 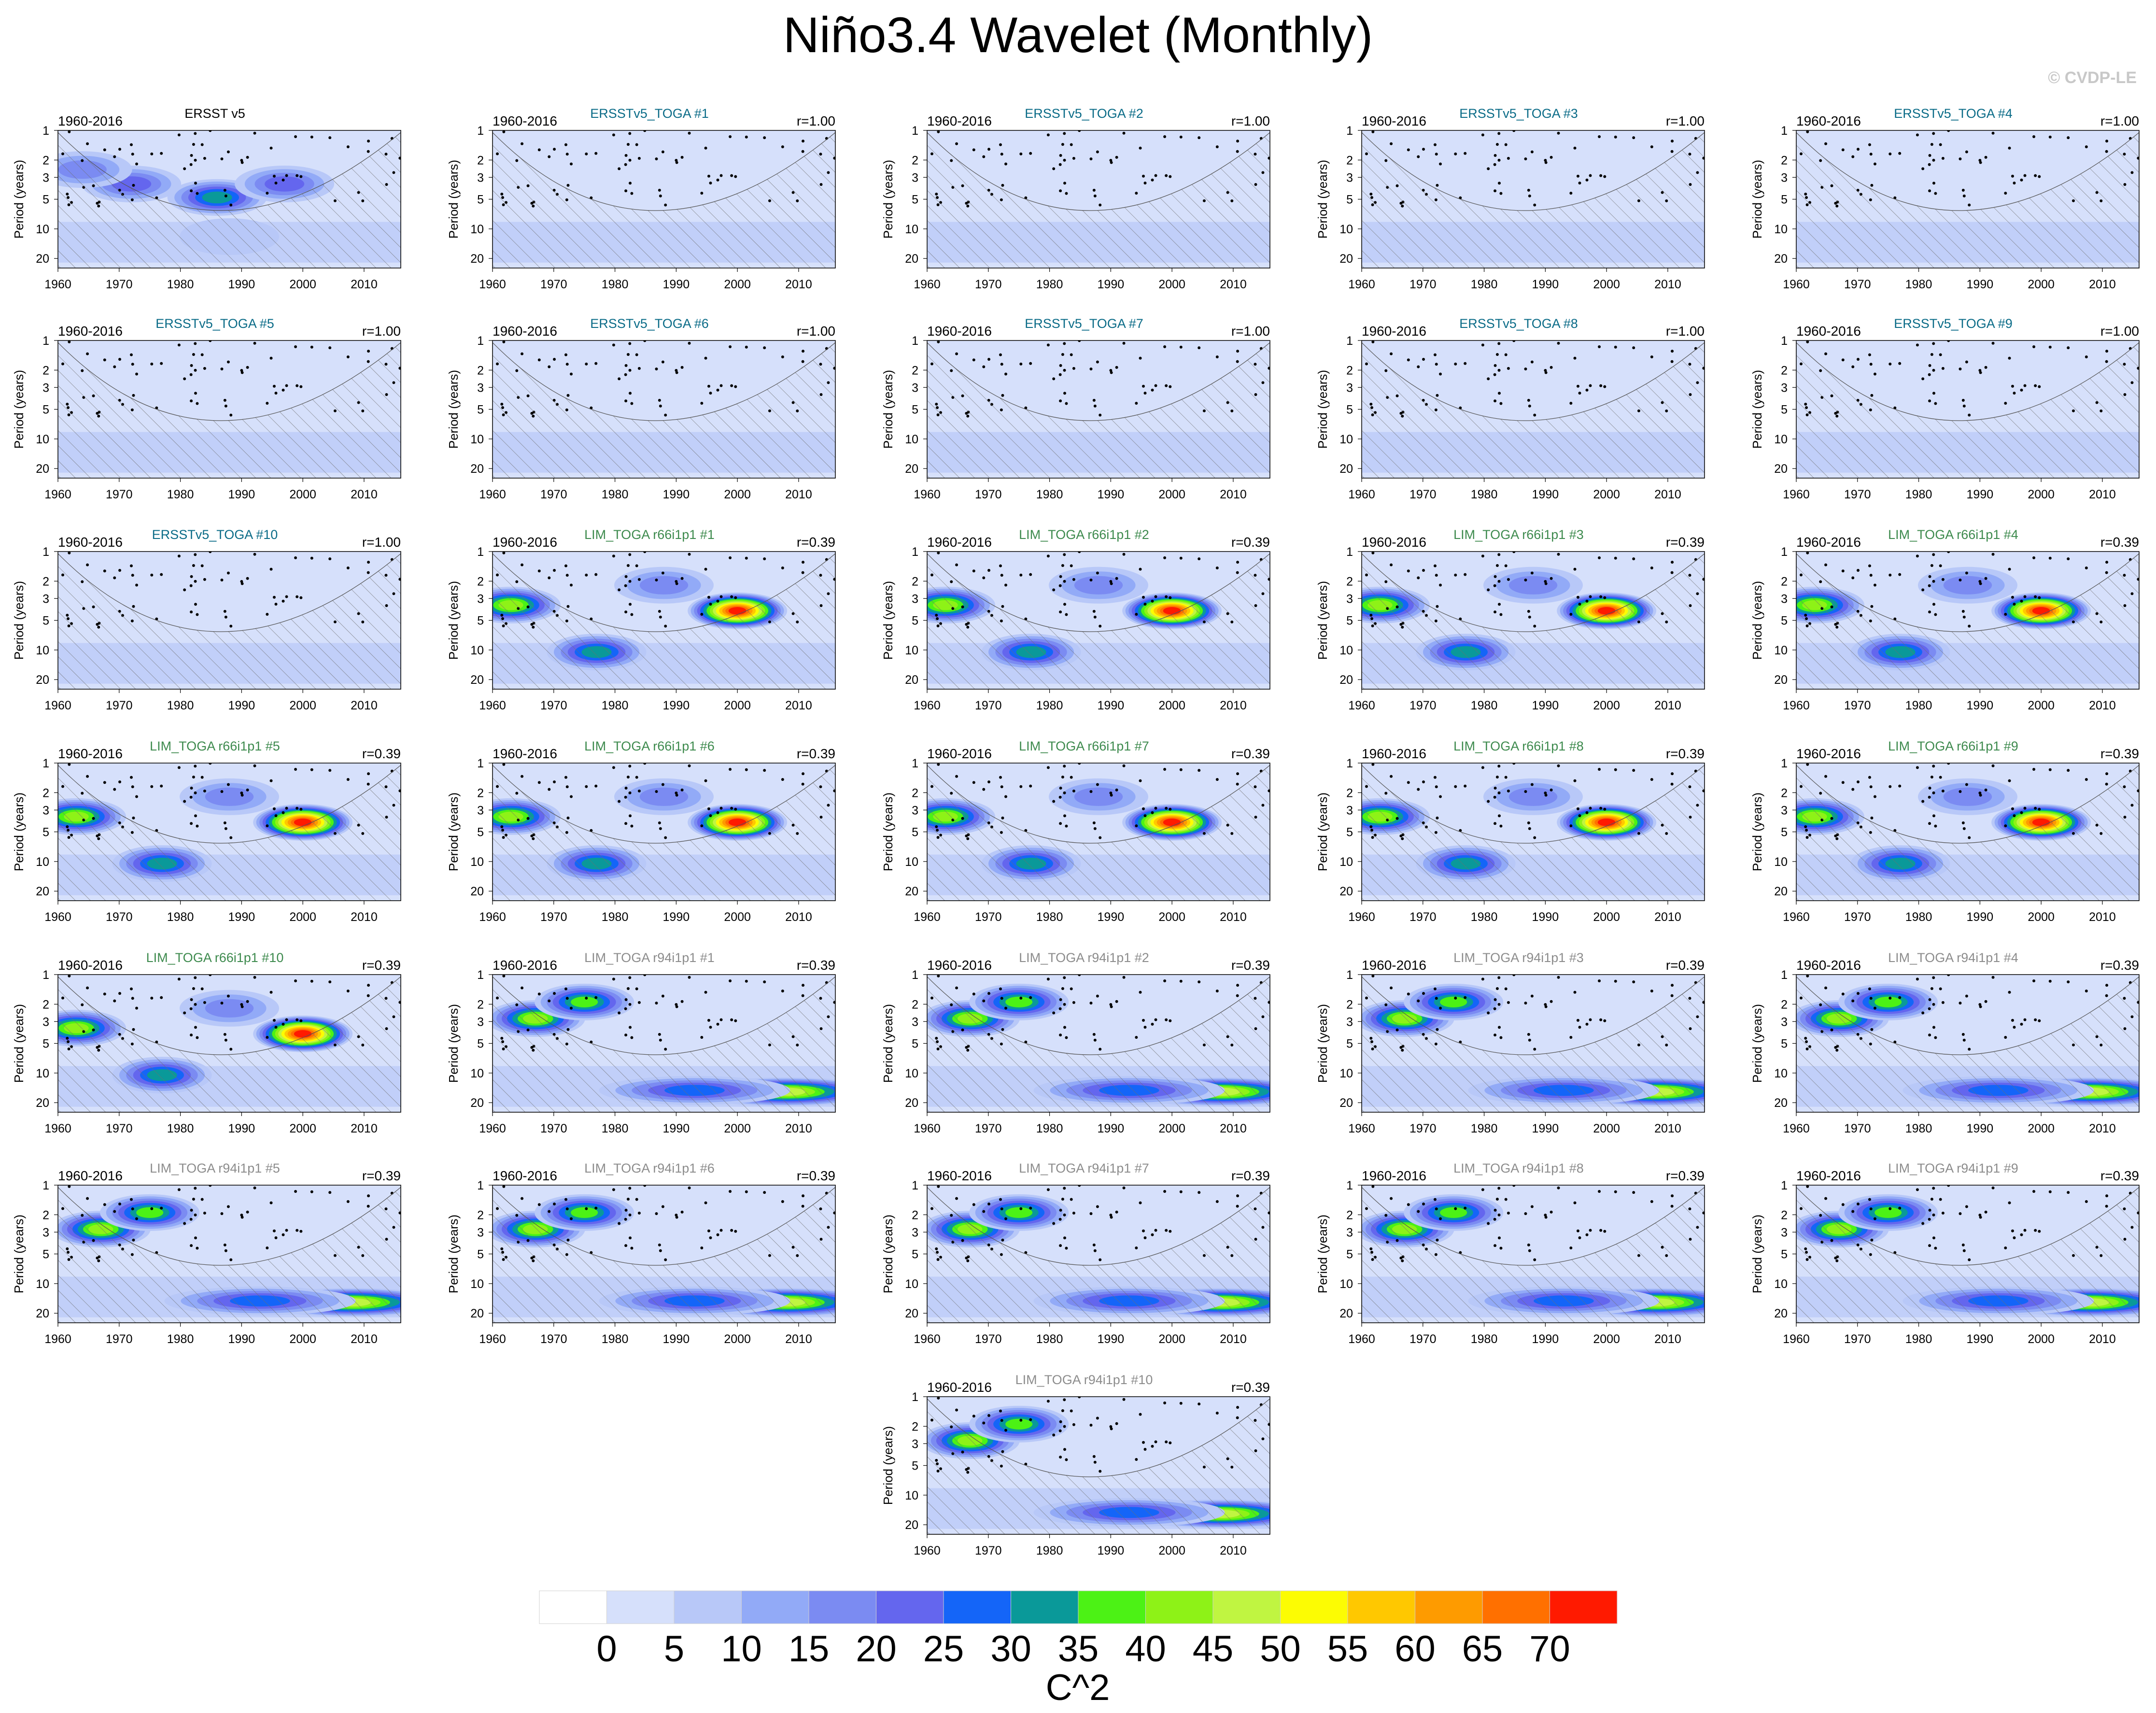 What do you see at coordinates (1518, 1168) in the screenshot?
I see `panel-title: LIM_TOGA r94i1p1 #8` at bounding box center [1518, 1168].